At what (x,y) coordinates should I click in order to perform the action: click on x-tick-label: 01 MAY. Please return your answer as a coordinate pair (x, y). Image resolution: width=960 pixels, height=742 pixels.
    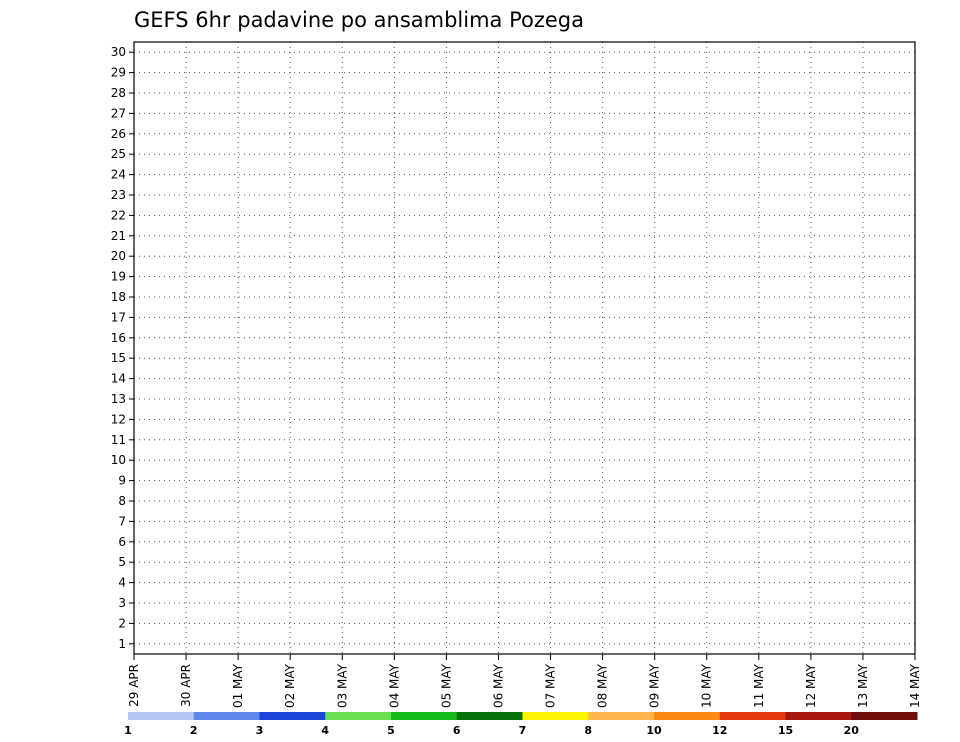
    Looking at the image, I should click on (238, 685).